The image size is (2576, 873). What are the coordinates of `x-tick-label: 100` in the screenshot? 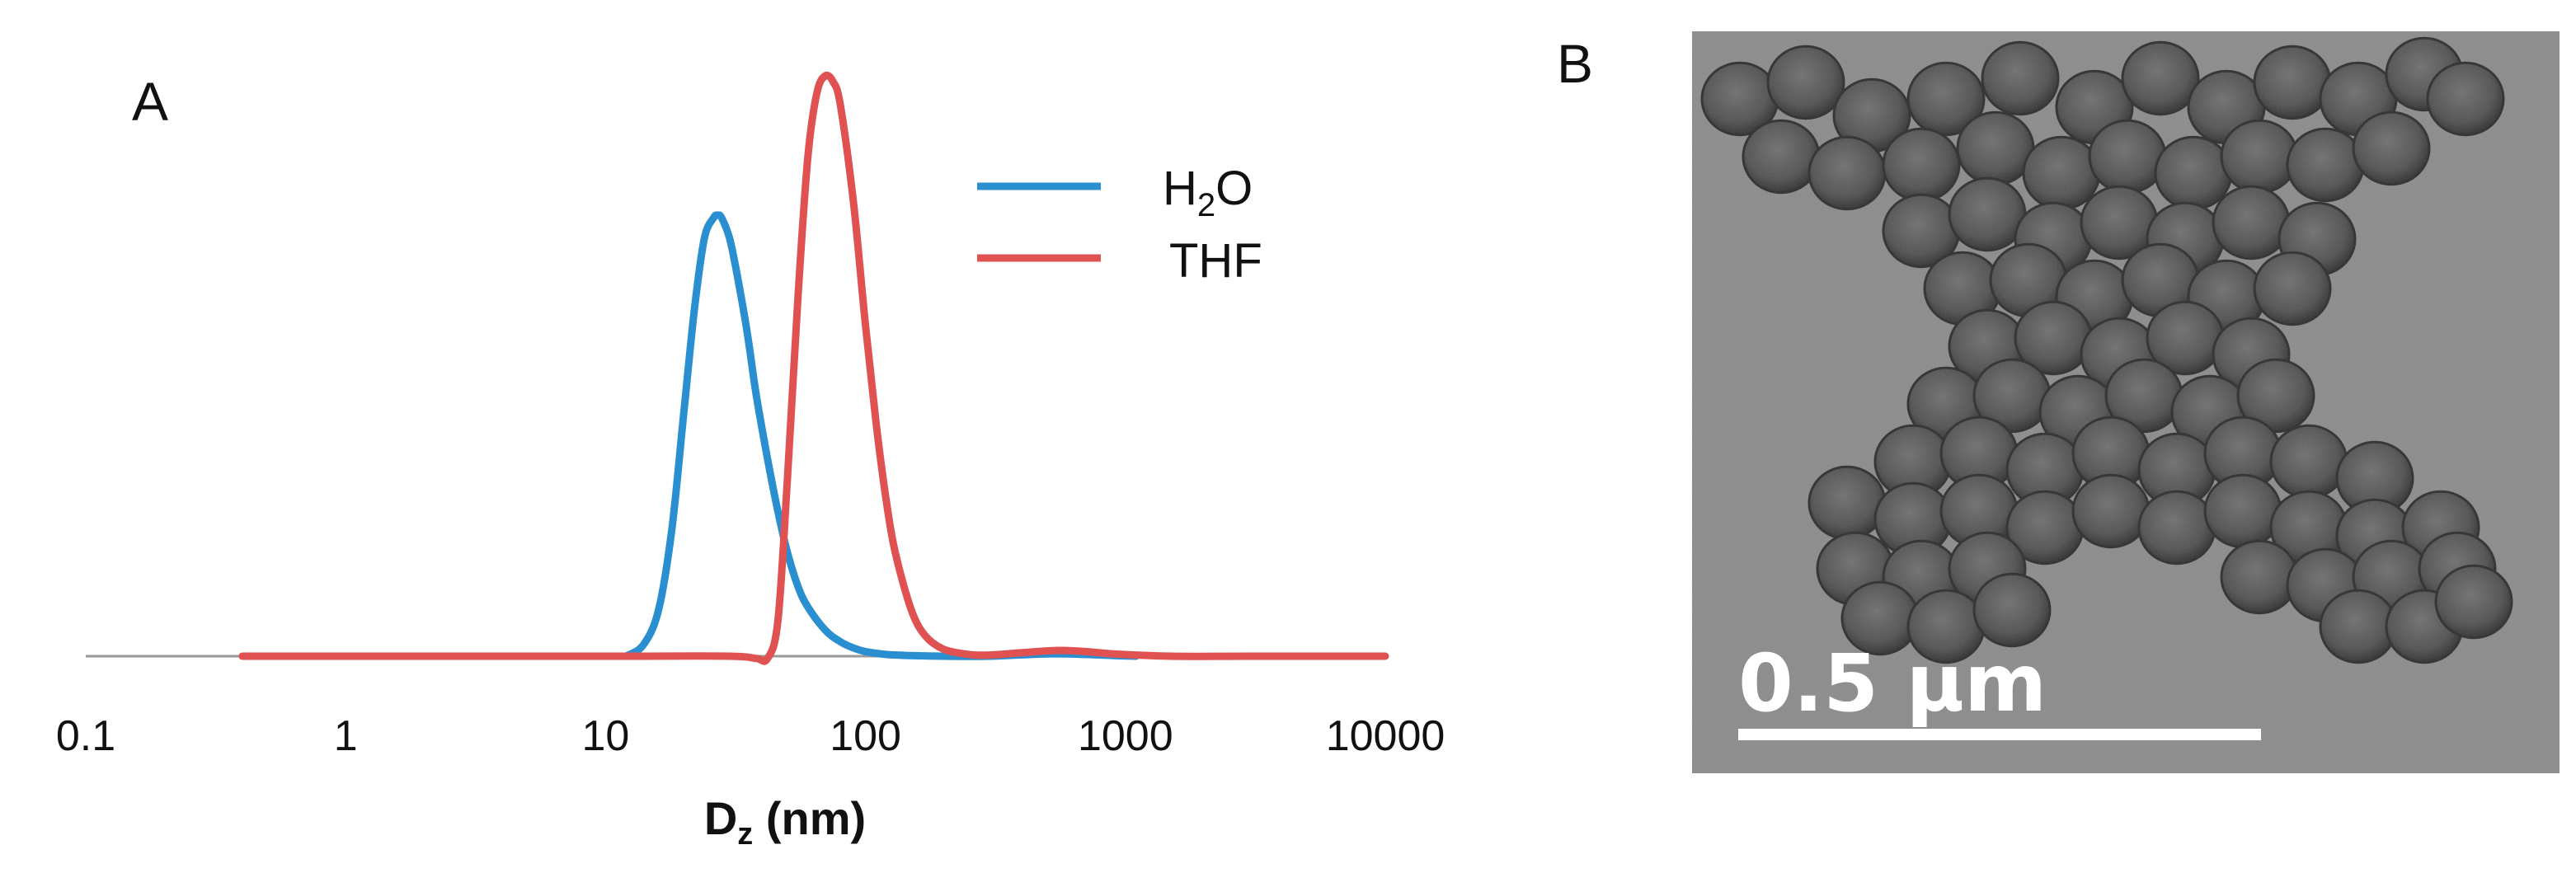 It's located at (865, 736).